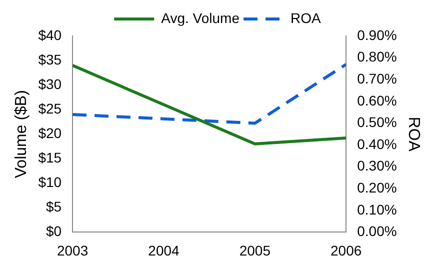  Describe the element at coordinates (306, 18) in the screenshot. I see `legend-label: ROA` at that location.